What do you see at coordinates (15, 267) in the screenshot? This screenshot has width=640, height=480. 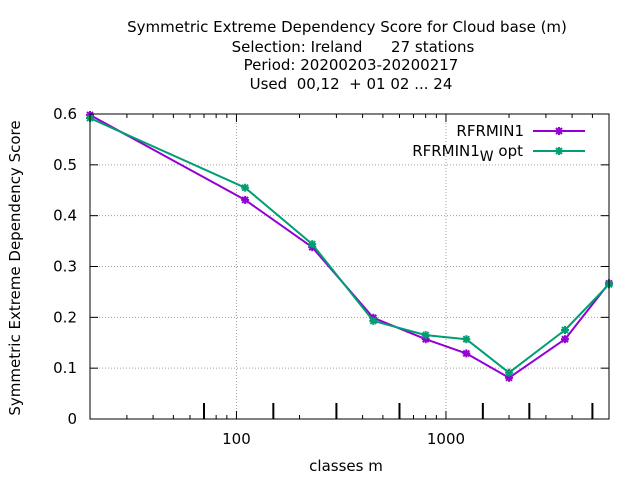 I see `y-axis-label: Symmetric Extreme Dependency Score` at bounding box center [15, 267].